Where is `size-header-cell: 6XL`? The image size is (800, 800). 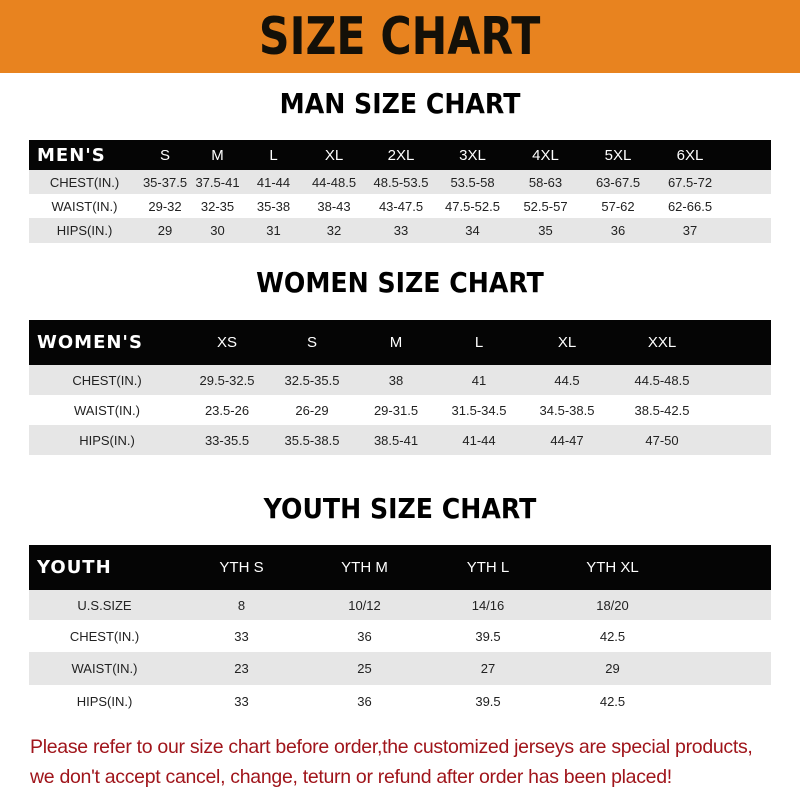 size-header-cell: 6XL is located at coordinates (690, 155).